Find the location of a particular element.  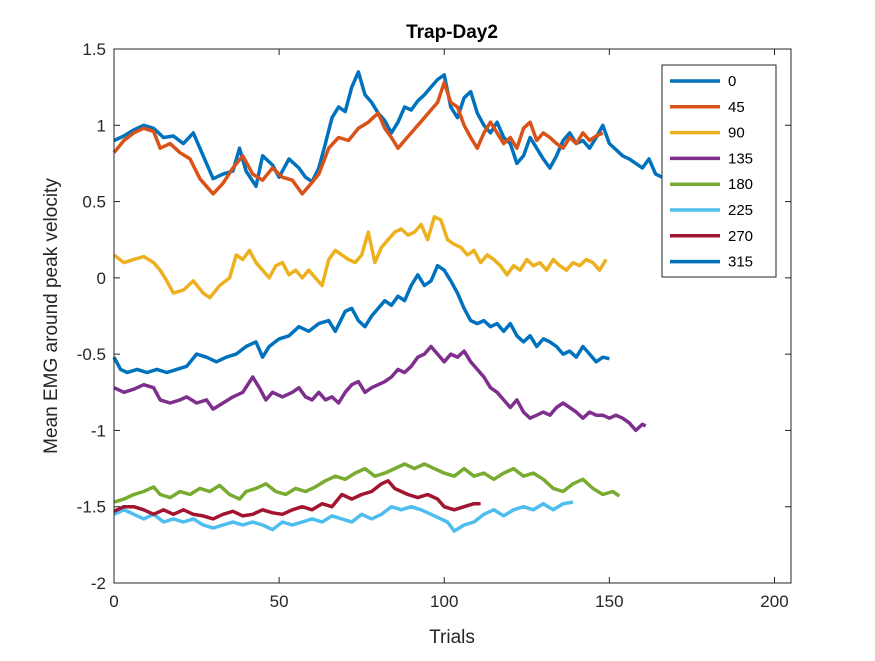

y-tick-label: -1.5 is located at coordinates (91, 507).